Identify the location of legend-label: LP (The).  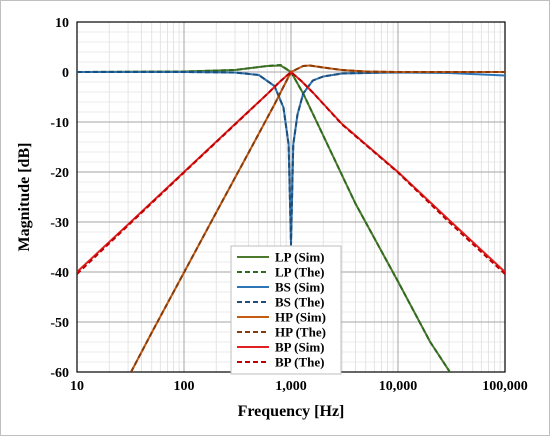
(299, 272).